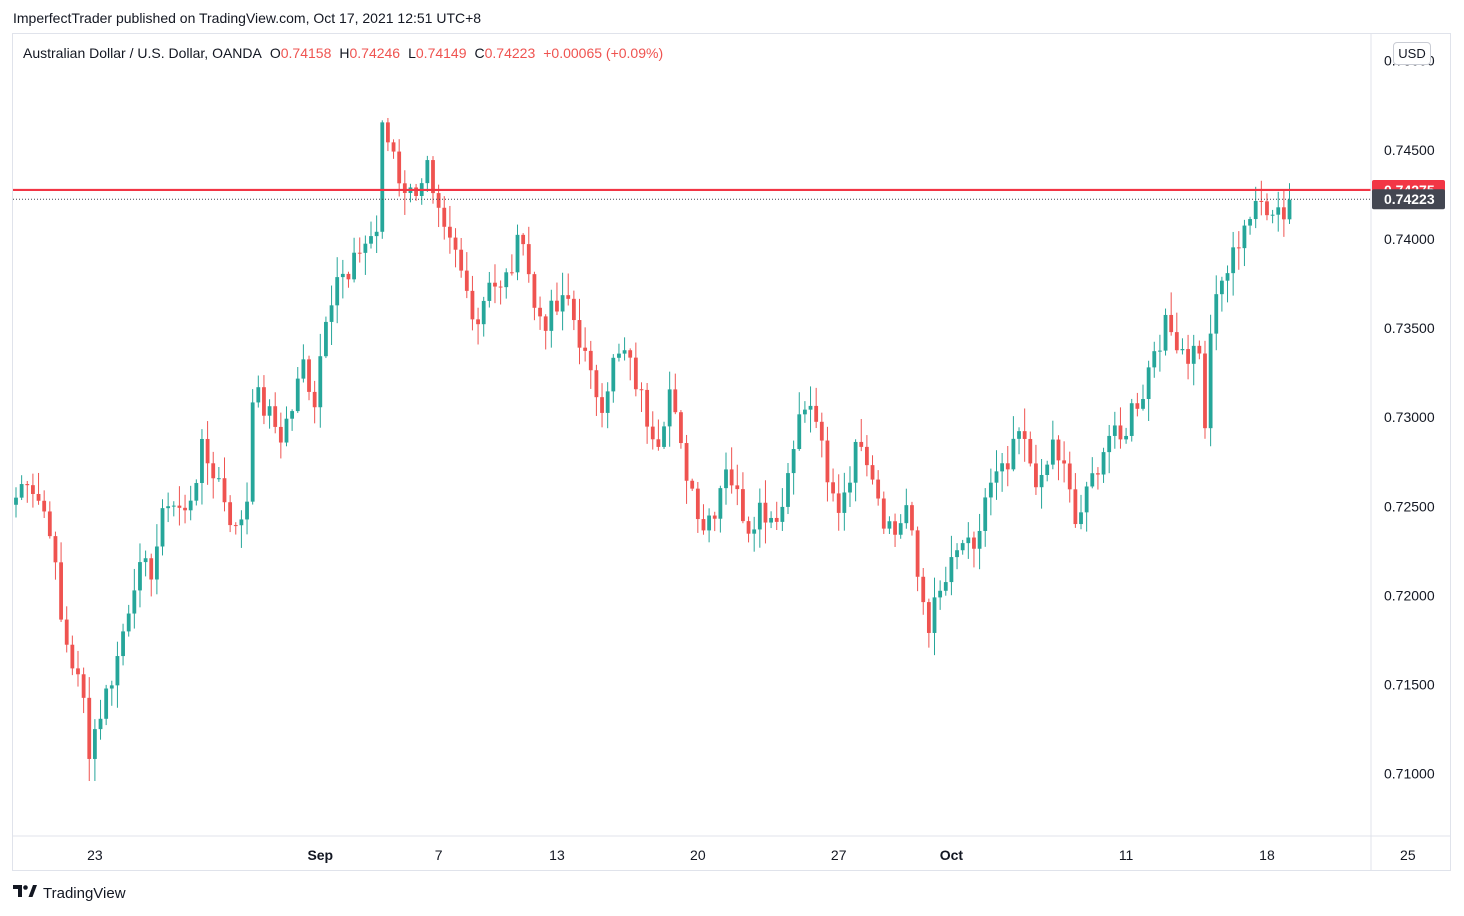 This screenshot has width=1464, height=916. I want to click on price-tick-label: 0.74500, so click(1409, 150).